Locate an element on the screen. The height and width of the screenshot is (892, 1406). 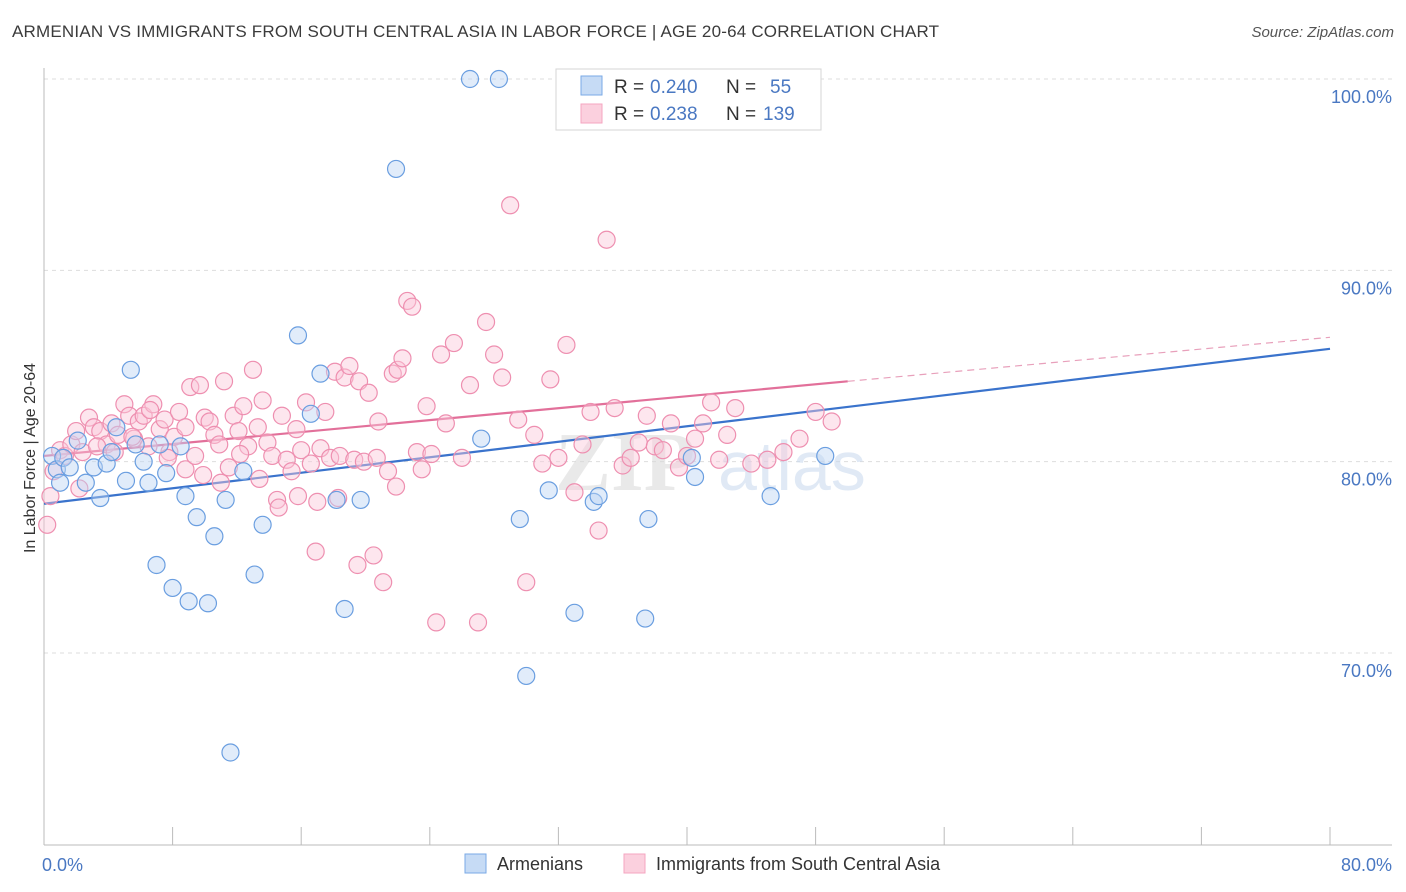
y-tick-label-2: 90.0% is located at coordinates (1366, 288).